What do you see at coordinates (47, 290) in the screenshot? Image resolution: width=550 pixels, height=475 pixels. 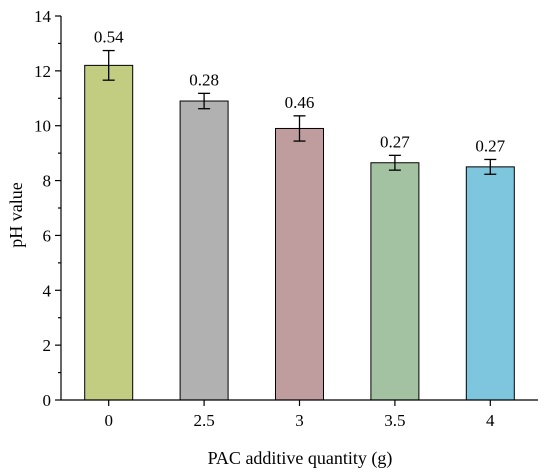 I see `y-tick-label-2: 4` at bounding box center [47, 290].